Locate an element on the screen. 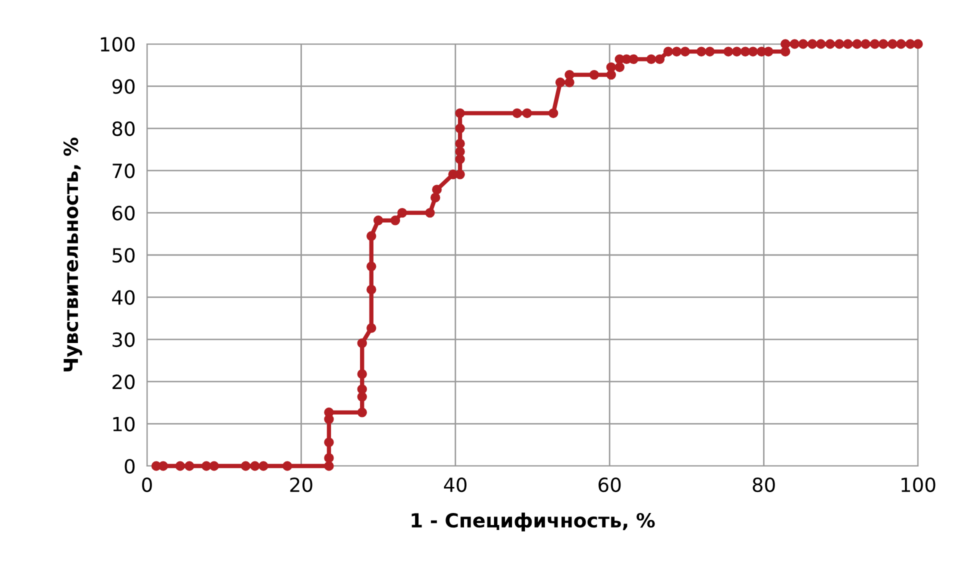 The height and width of the screenshot is (583, 954). x-tick-label: 60 is located at coordinates (609, 484).